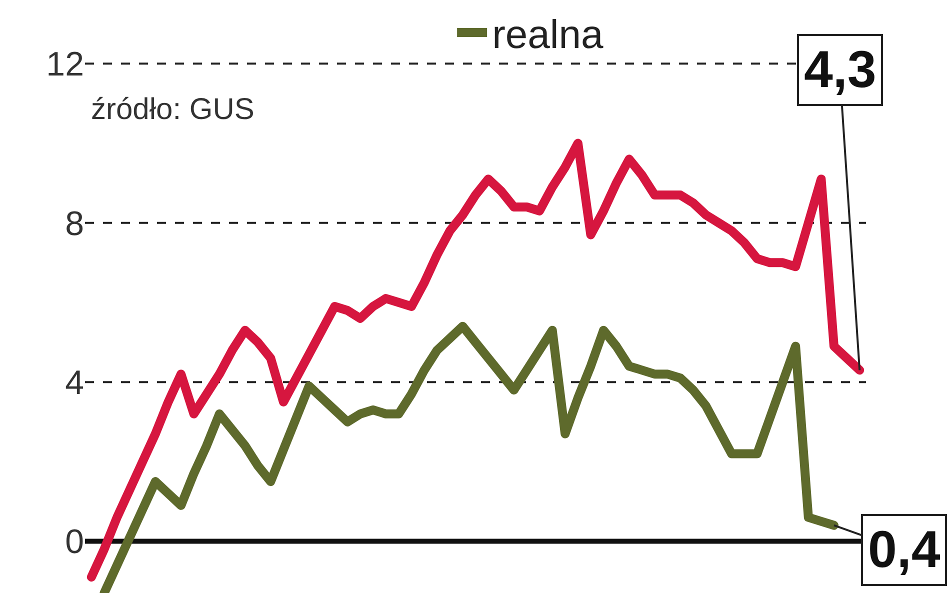  I want to click on y-tick-label: 0, so click(74, 542).